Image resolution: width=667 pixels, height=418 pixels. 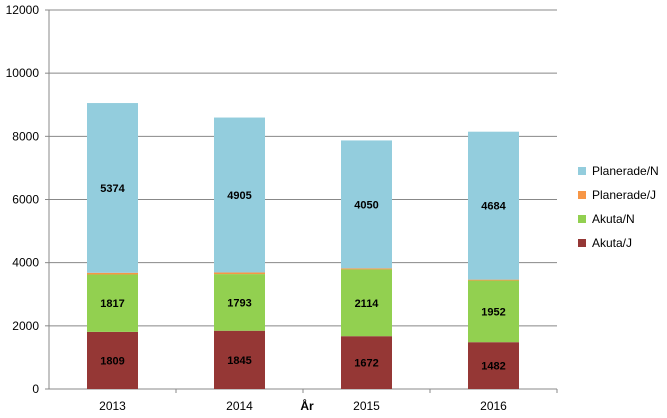 What do you see at coordinates (625, 171) in the screenshot?
I see `legend-label: Planerade/N` at bounding box center [625, 171].